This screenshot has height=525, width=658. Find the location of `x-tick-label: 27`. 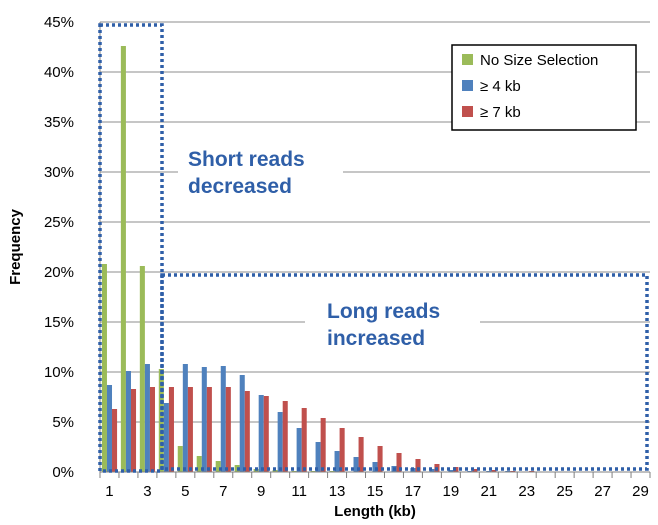

x-tick-label: 27 is located at coordinates (602, 491).